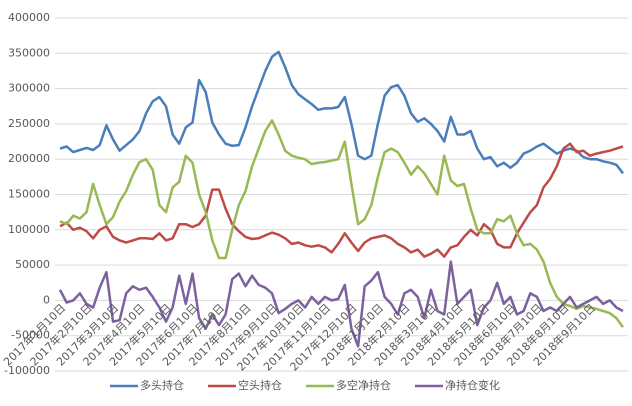 This screenshot has width=632, height=406. I want to click on legend-label: 净持仓变化, so click(472, 385).